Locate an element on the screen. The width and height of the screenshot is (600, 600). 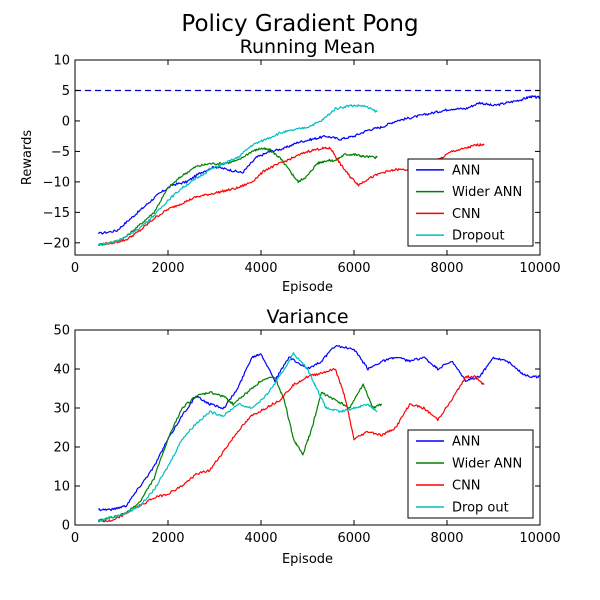
running-mean-ytick-label: 10 is located at coordinates (61, 61).